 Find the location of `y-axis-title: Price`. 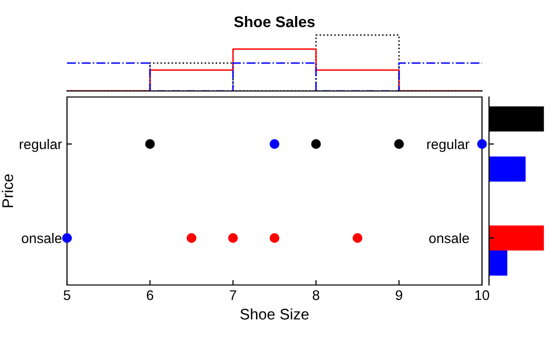

y-axis-title: Price is located at coordinates (8, 191).